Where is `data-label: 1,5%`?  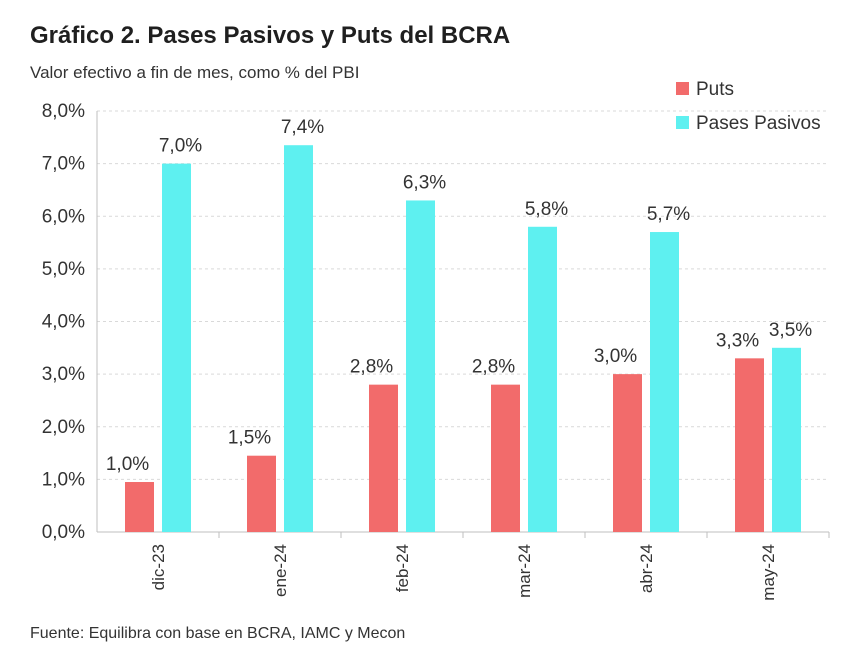
data-label: 1,5% is located at coordinates (249, 438).